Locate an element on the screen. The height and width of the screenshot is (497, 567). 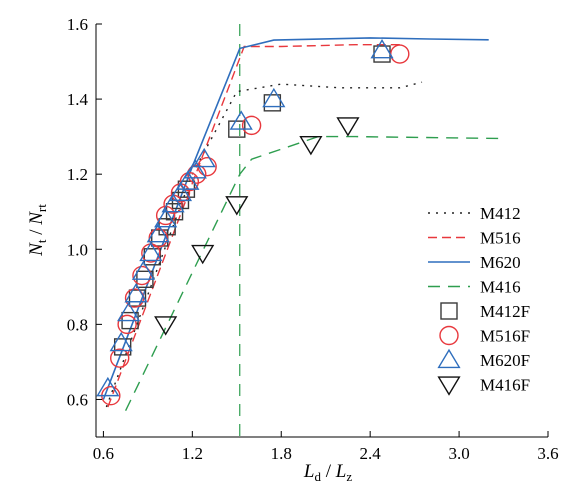
legend-label-m516: M516 is located at coordinates (500, 238).